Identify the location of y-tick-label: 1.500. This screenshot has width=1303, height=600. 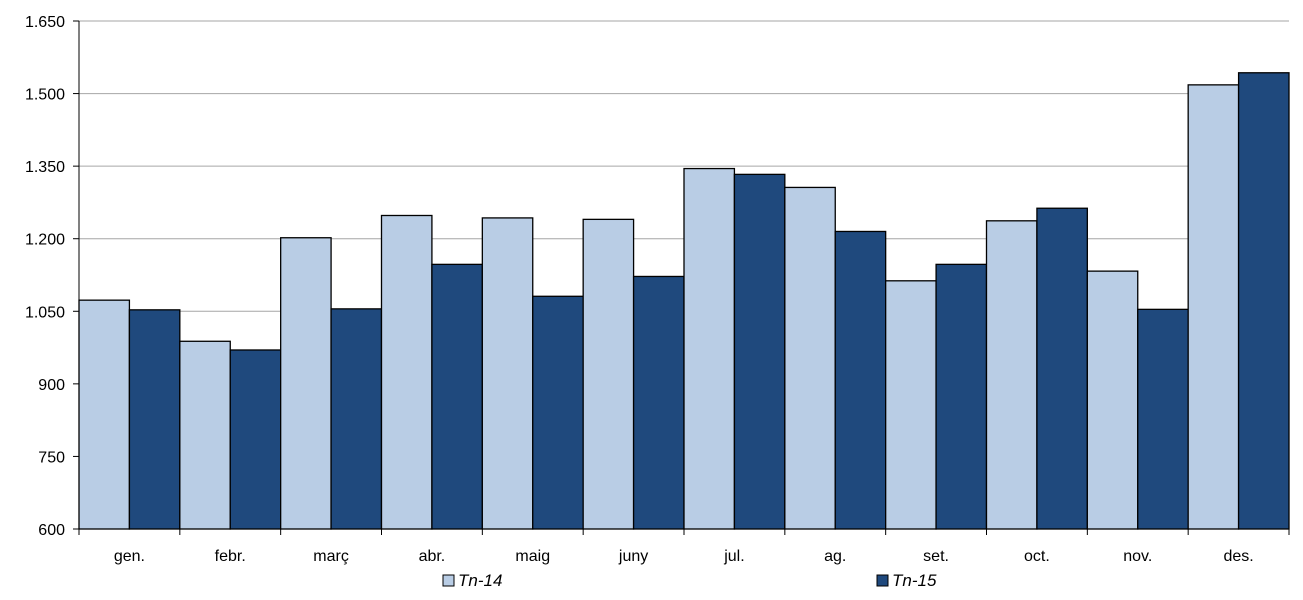
(45, 95).